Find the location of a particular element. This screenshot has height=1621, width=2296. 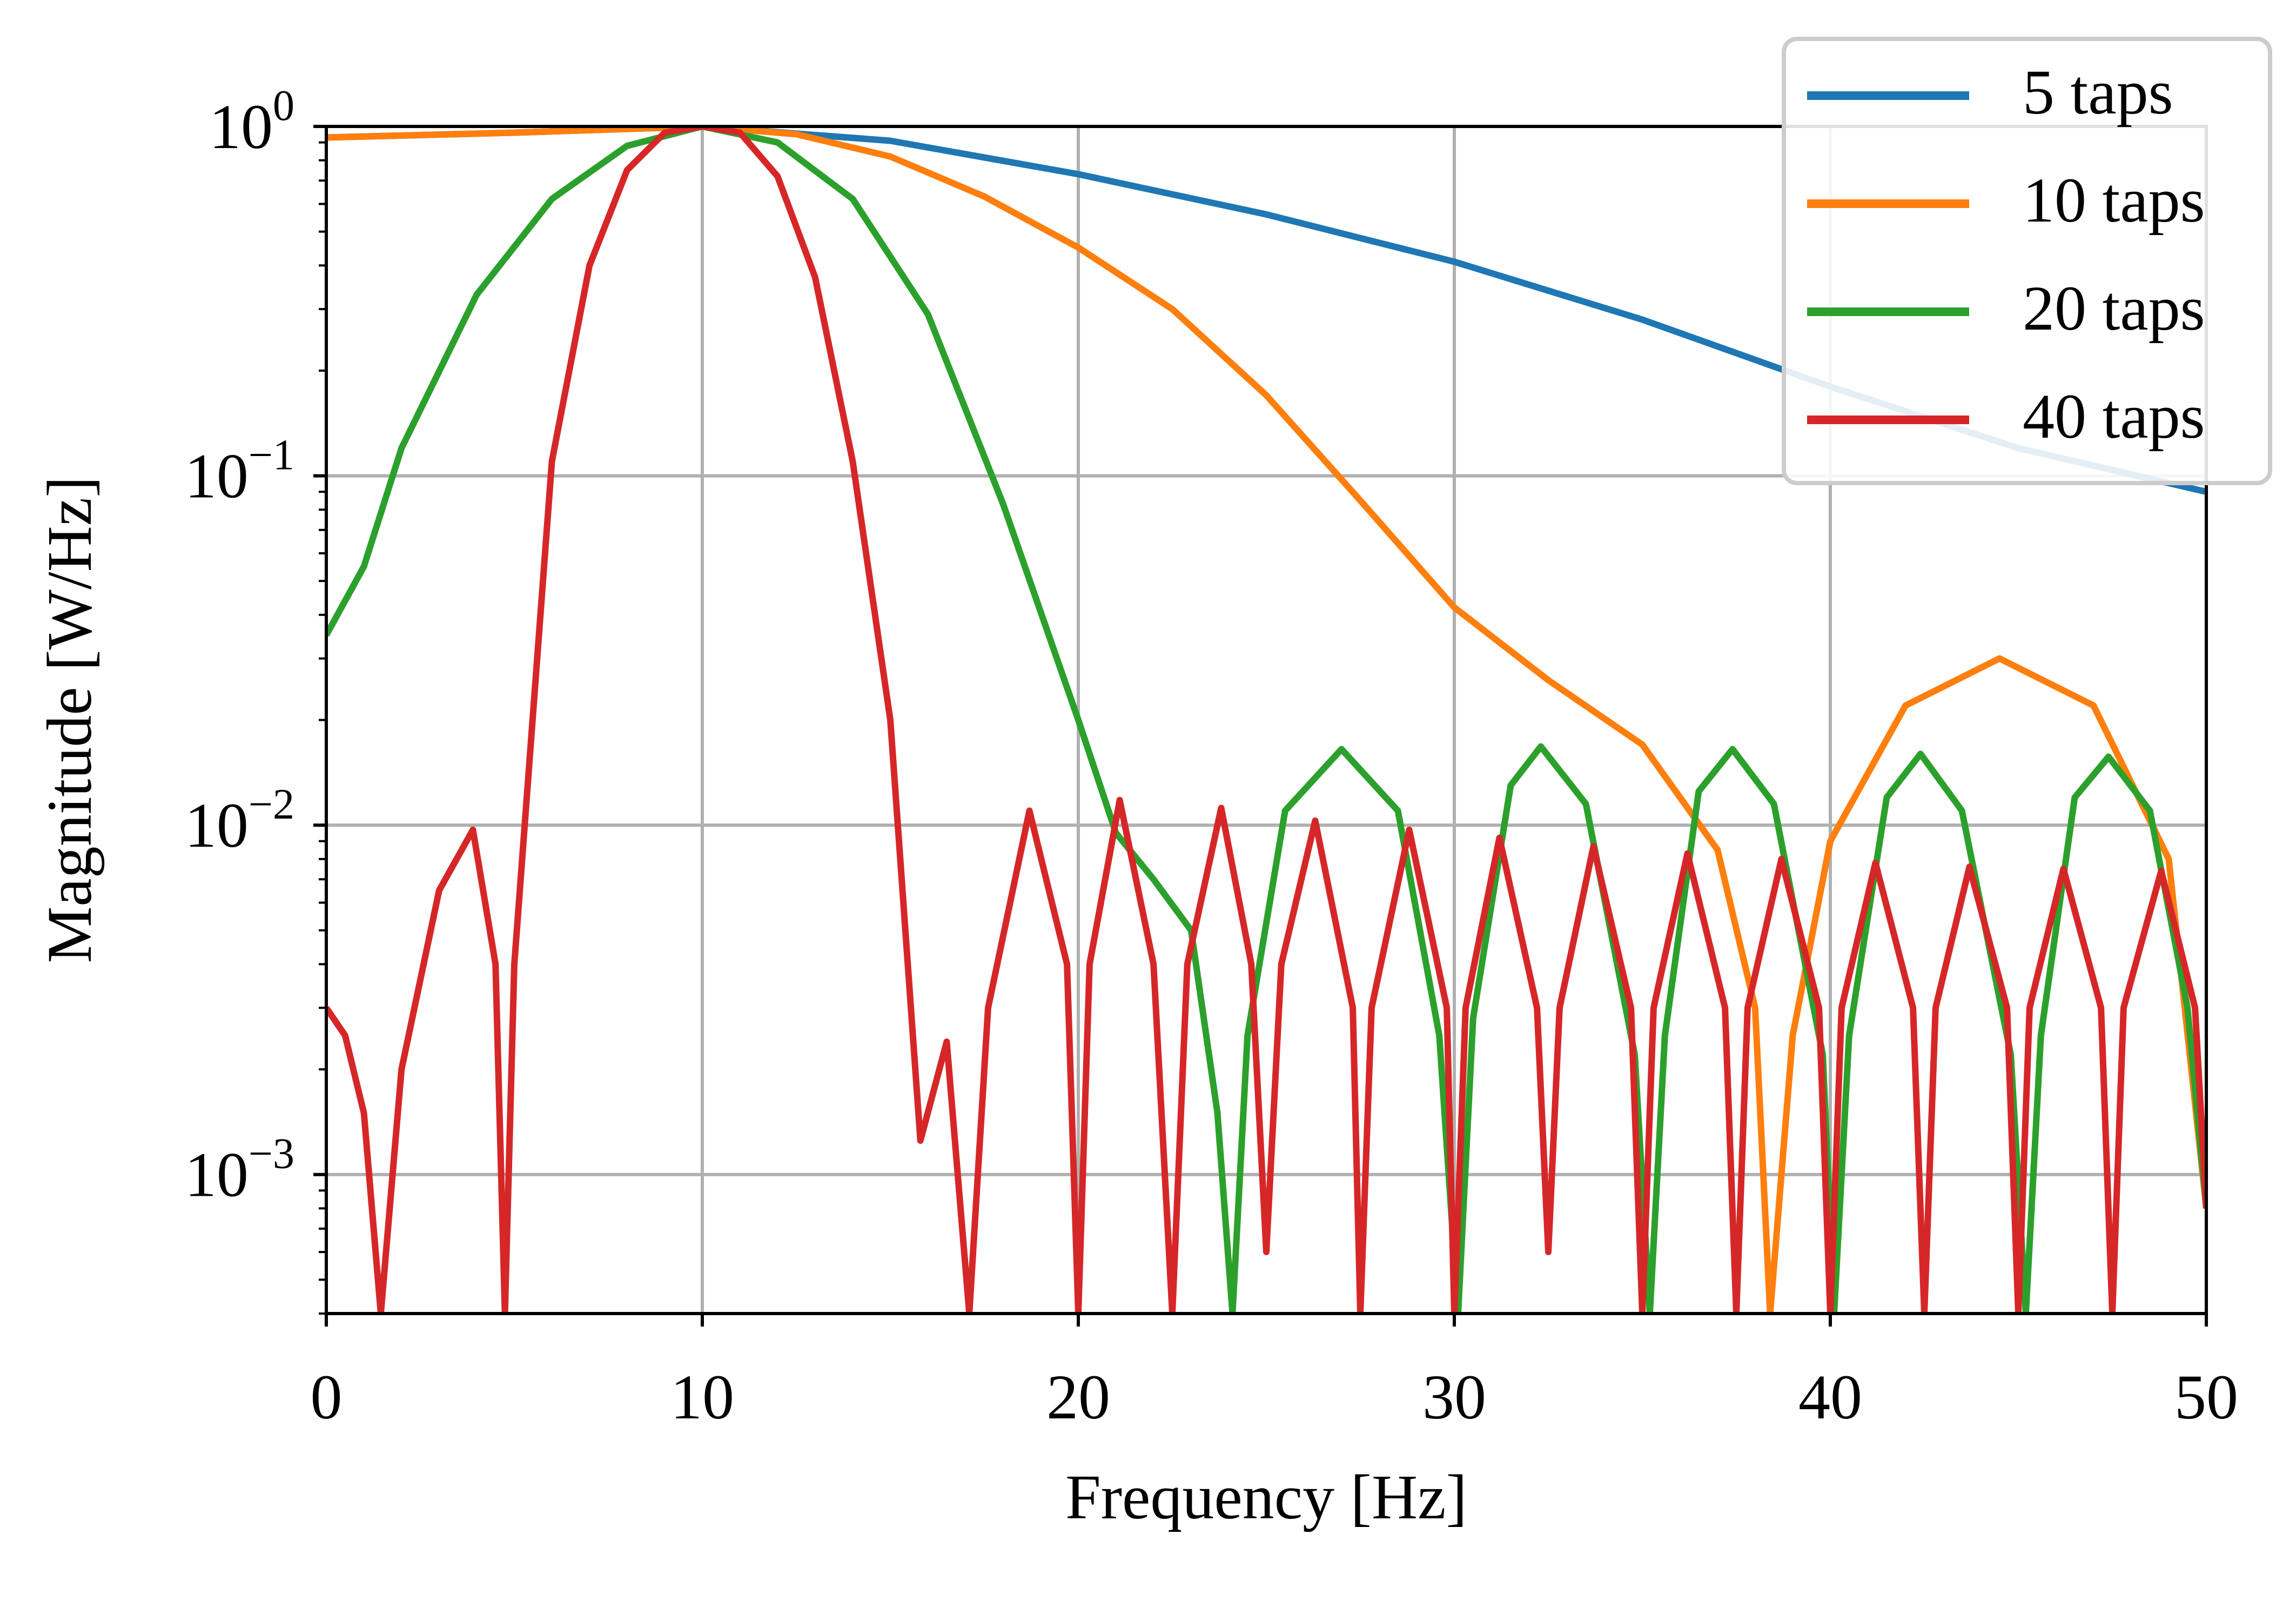

y-tick-label: 10⁰ is located at coordinates (251, 122).